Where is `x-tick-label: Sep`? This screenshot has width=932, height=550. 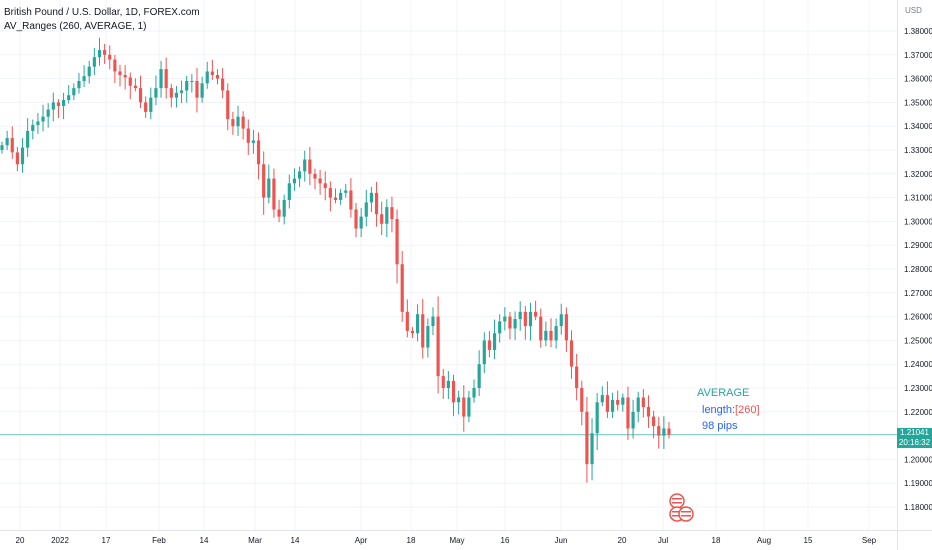
x-tick-label: Sep is located at coordinates (869, 540).